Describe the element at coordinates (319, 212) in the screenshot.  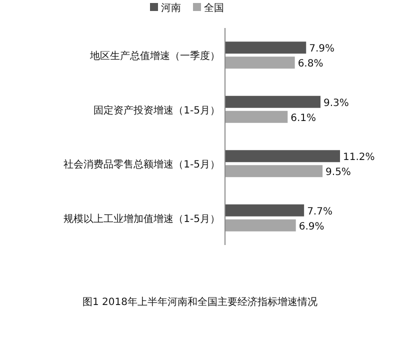
I see `data-label: 7.7%` at that location.